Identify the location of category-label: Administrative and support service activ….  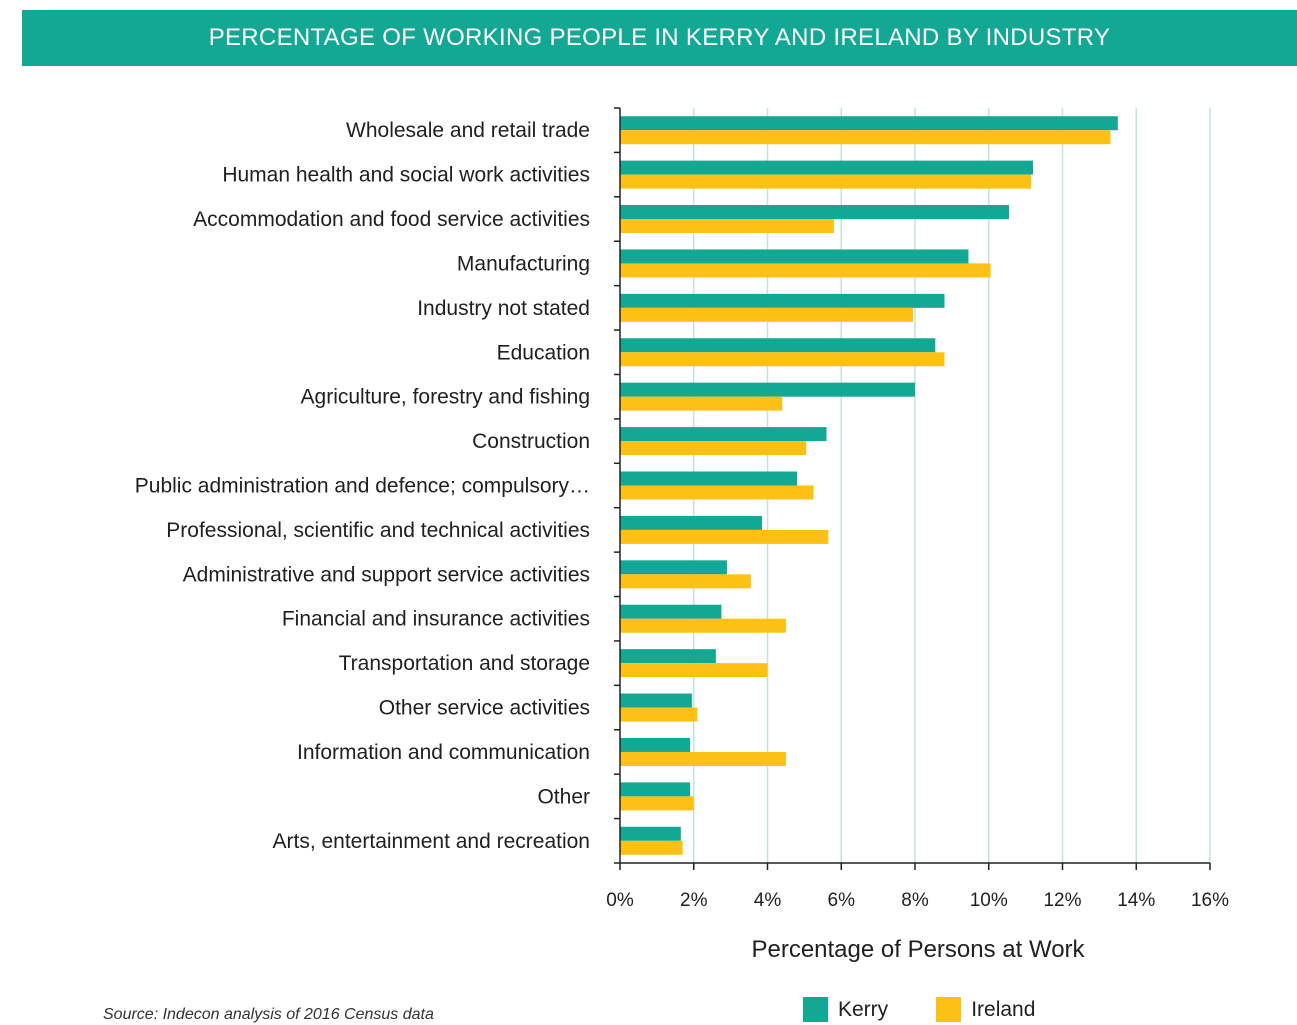
(386, 574).